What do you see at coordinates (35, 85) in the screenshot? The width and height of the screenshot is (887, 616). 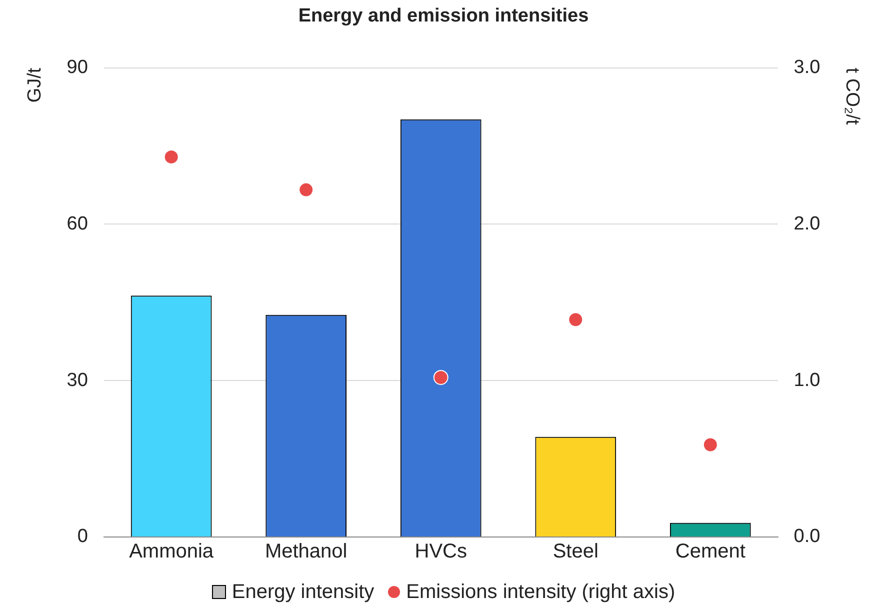 I see `y-axis-title: GJ/t` at bounding box center [35, 85].